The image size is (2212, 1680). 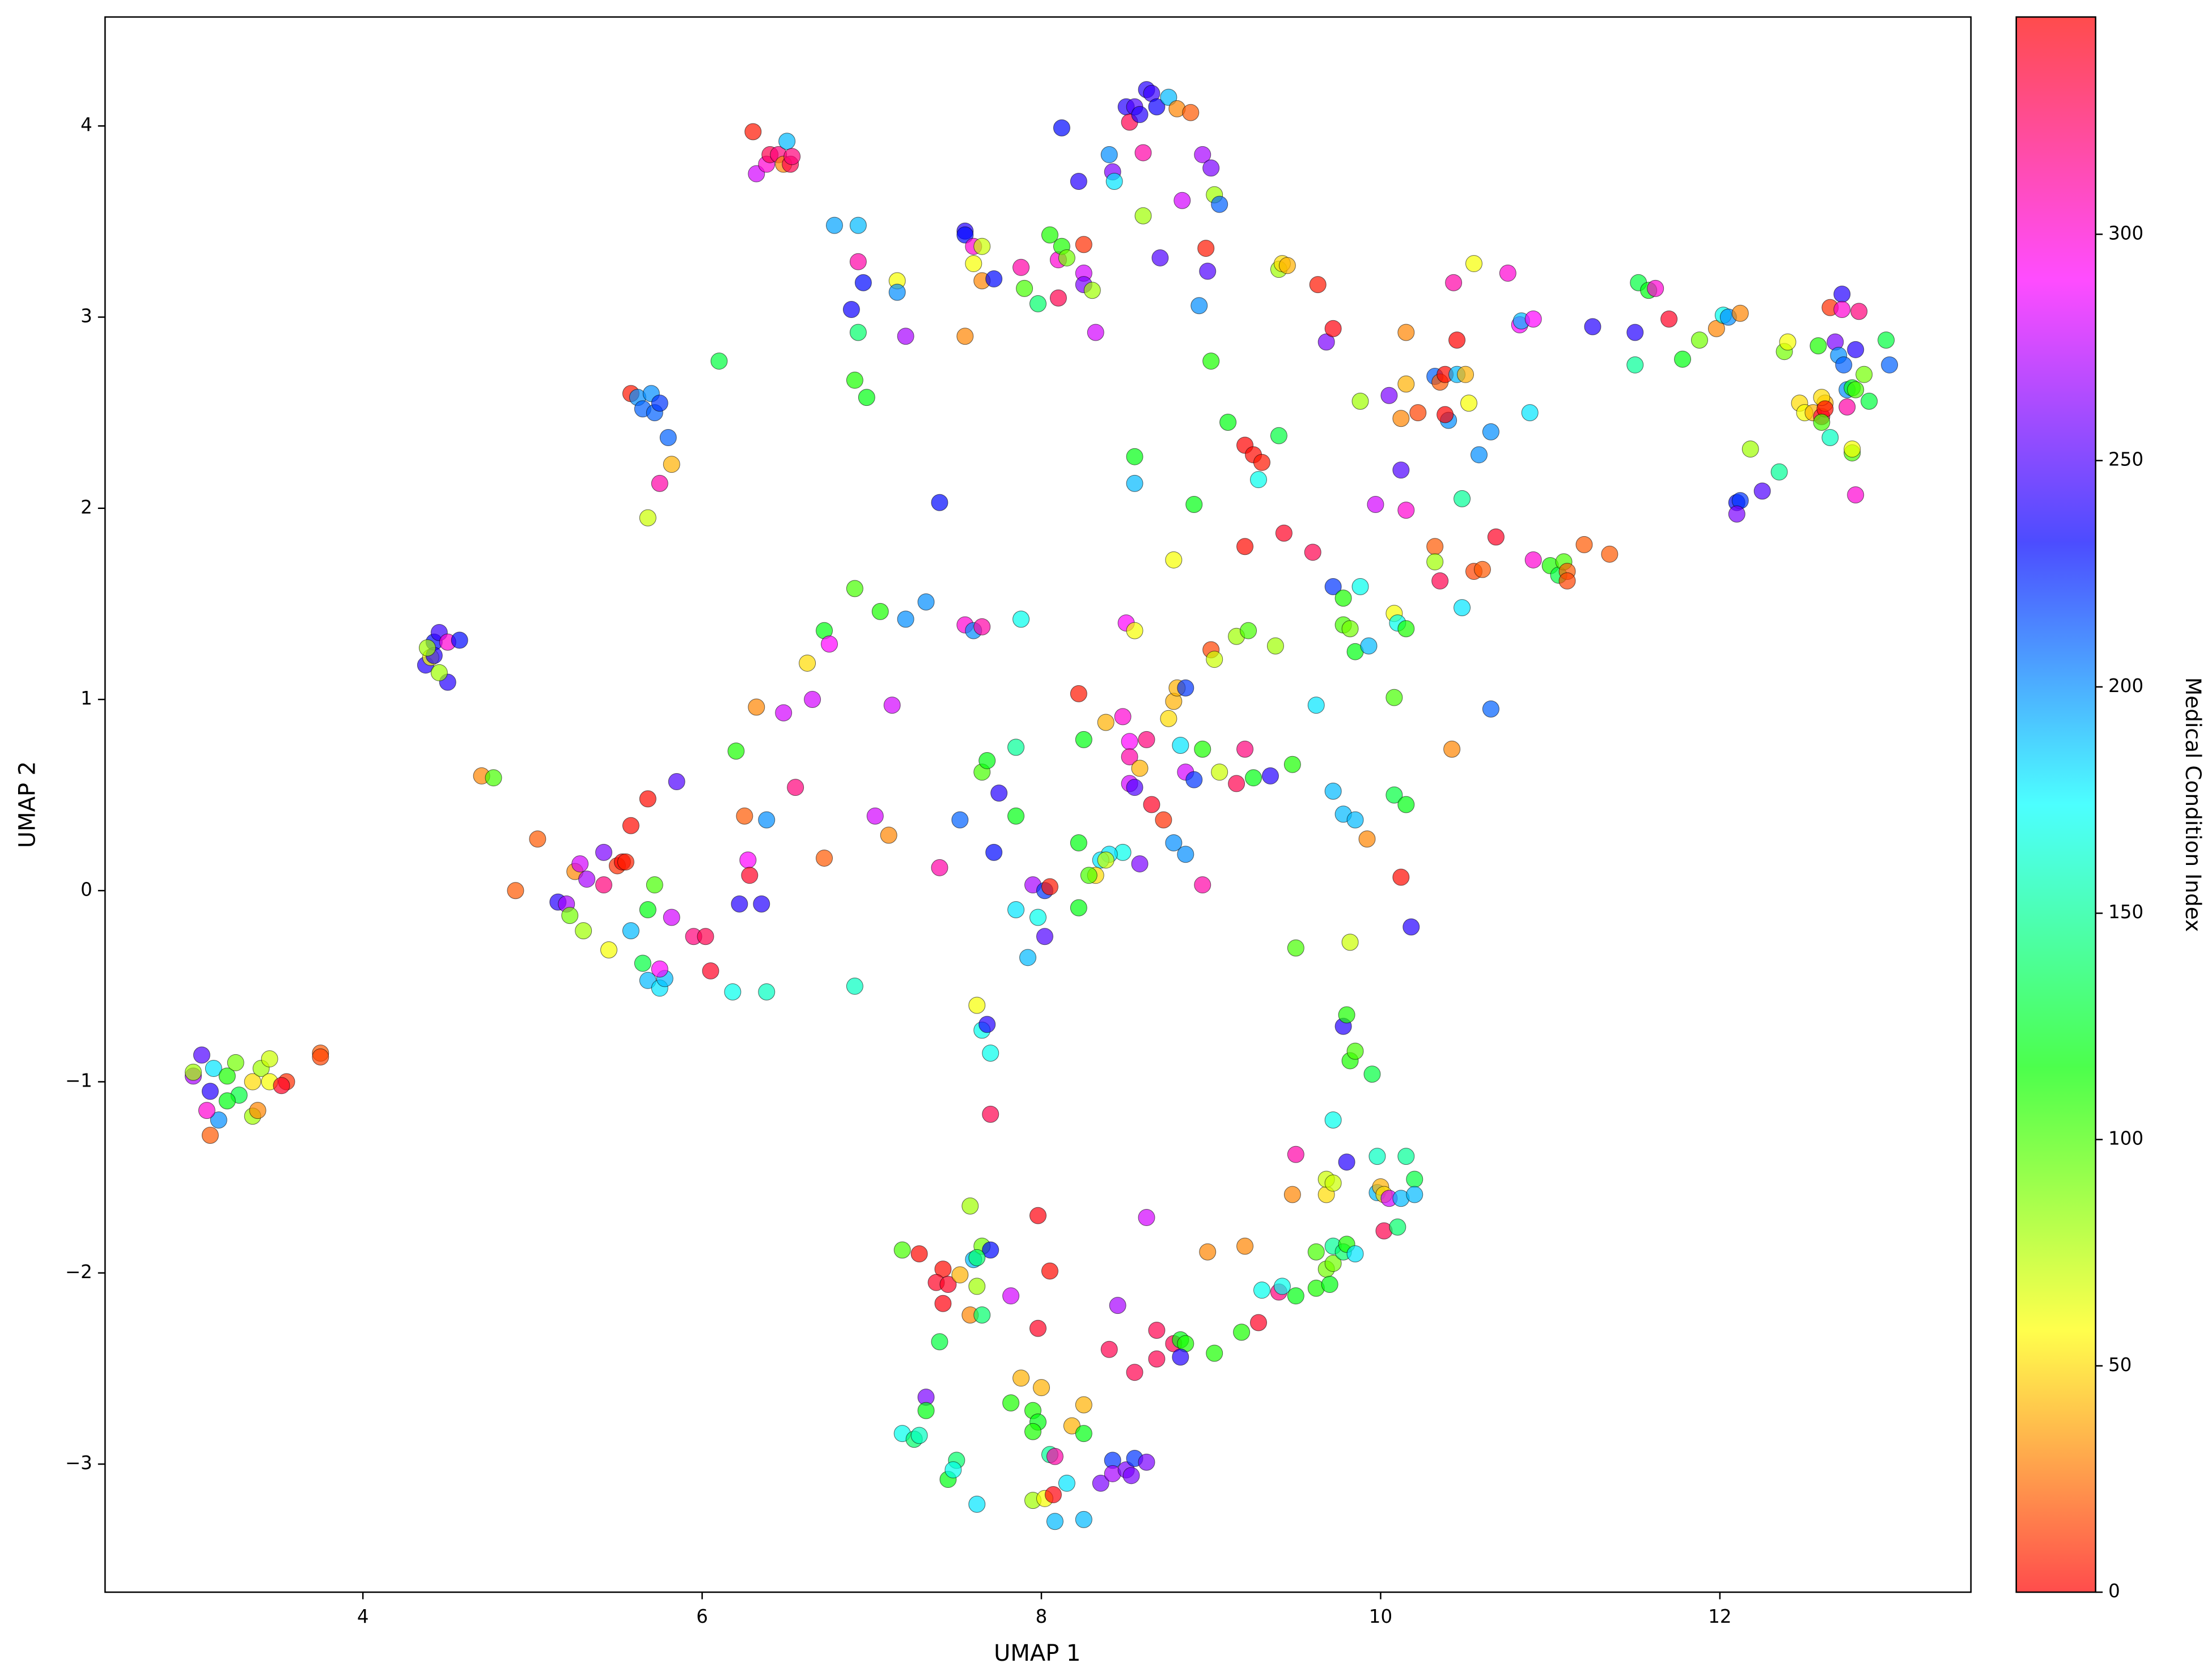 What do you see at coordinates (2125, 233) in the screenshot?
I see `colorbar-tick-label: 300` at bounding box center [2125, 233].